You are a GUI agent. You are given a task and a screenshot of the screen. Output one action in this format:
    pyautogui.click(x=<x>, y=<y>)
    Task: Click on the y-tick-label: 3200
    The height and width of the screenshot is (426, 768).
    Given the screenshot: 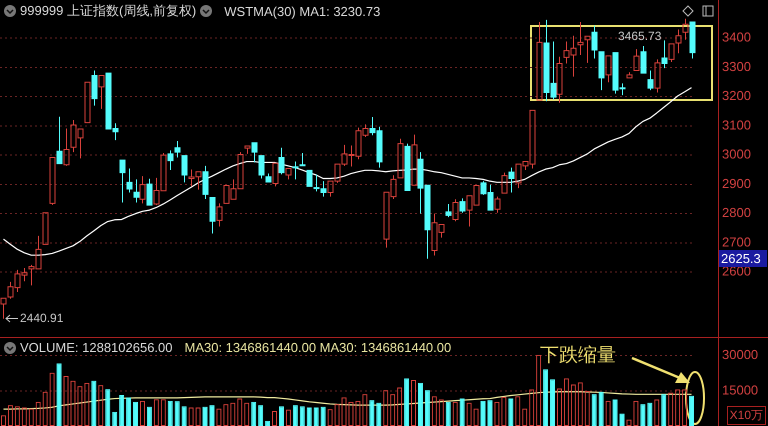 What is the action you would take?
    pyautogui.click(x=736, y=96)
    